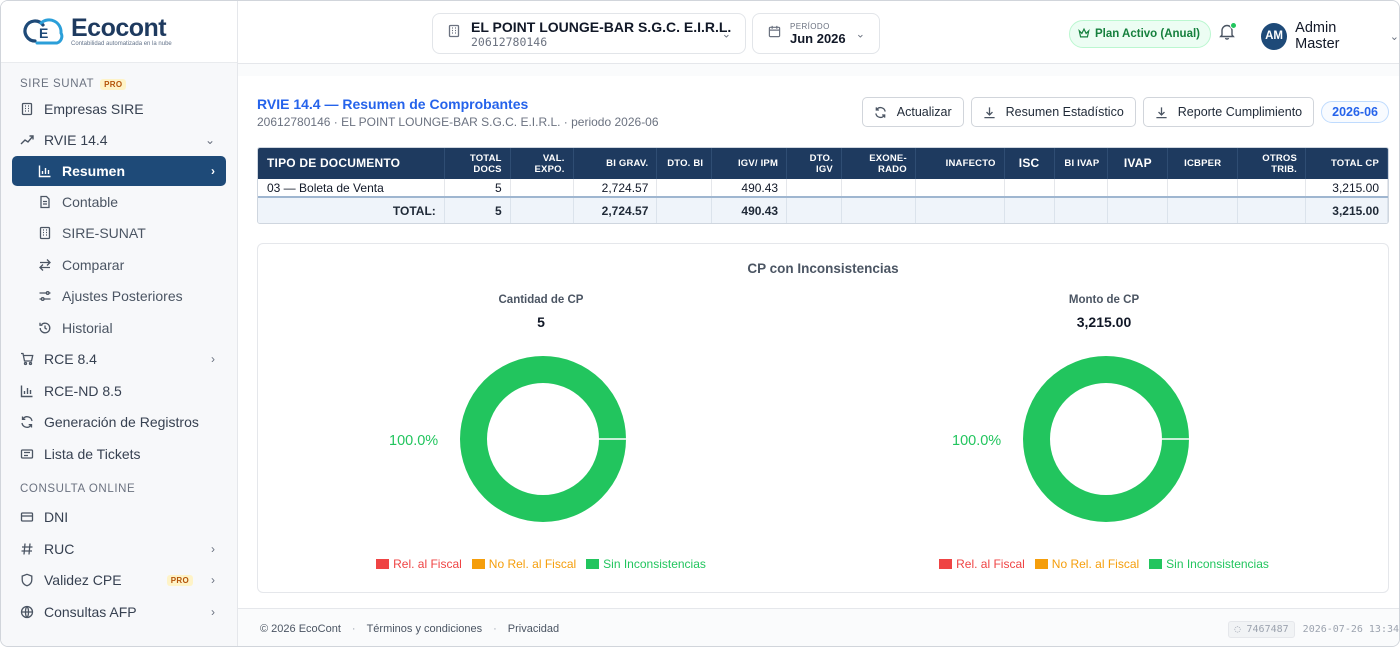 This screenshot has width=1400, height=647. Describe the element at coordinates (27, 612) in the screenshot. I see `globe-icon` at that location.